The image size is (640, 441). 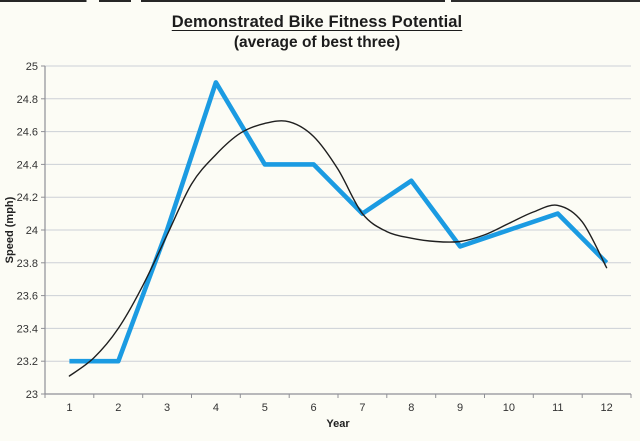 I want to click on x-tick-label: 3, so click(x=167, y=408).